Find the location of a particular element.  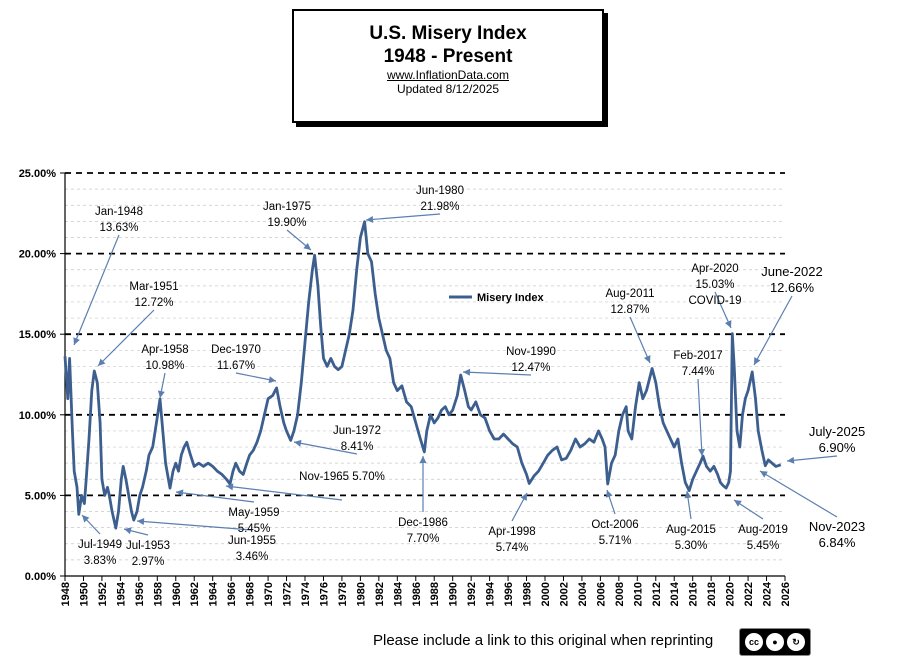

x-tick-label: 2008 is located at coordinates (620, 594).